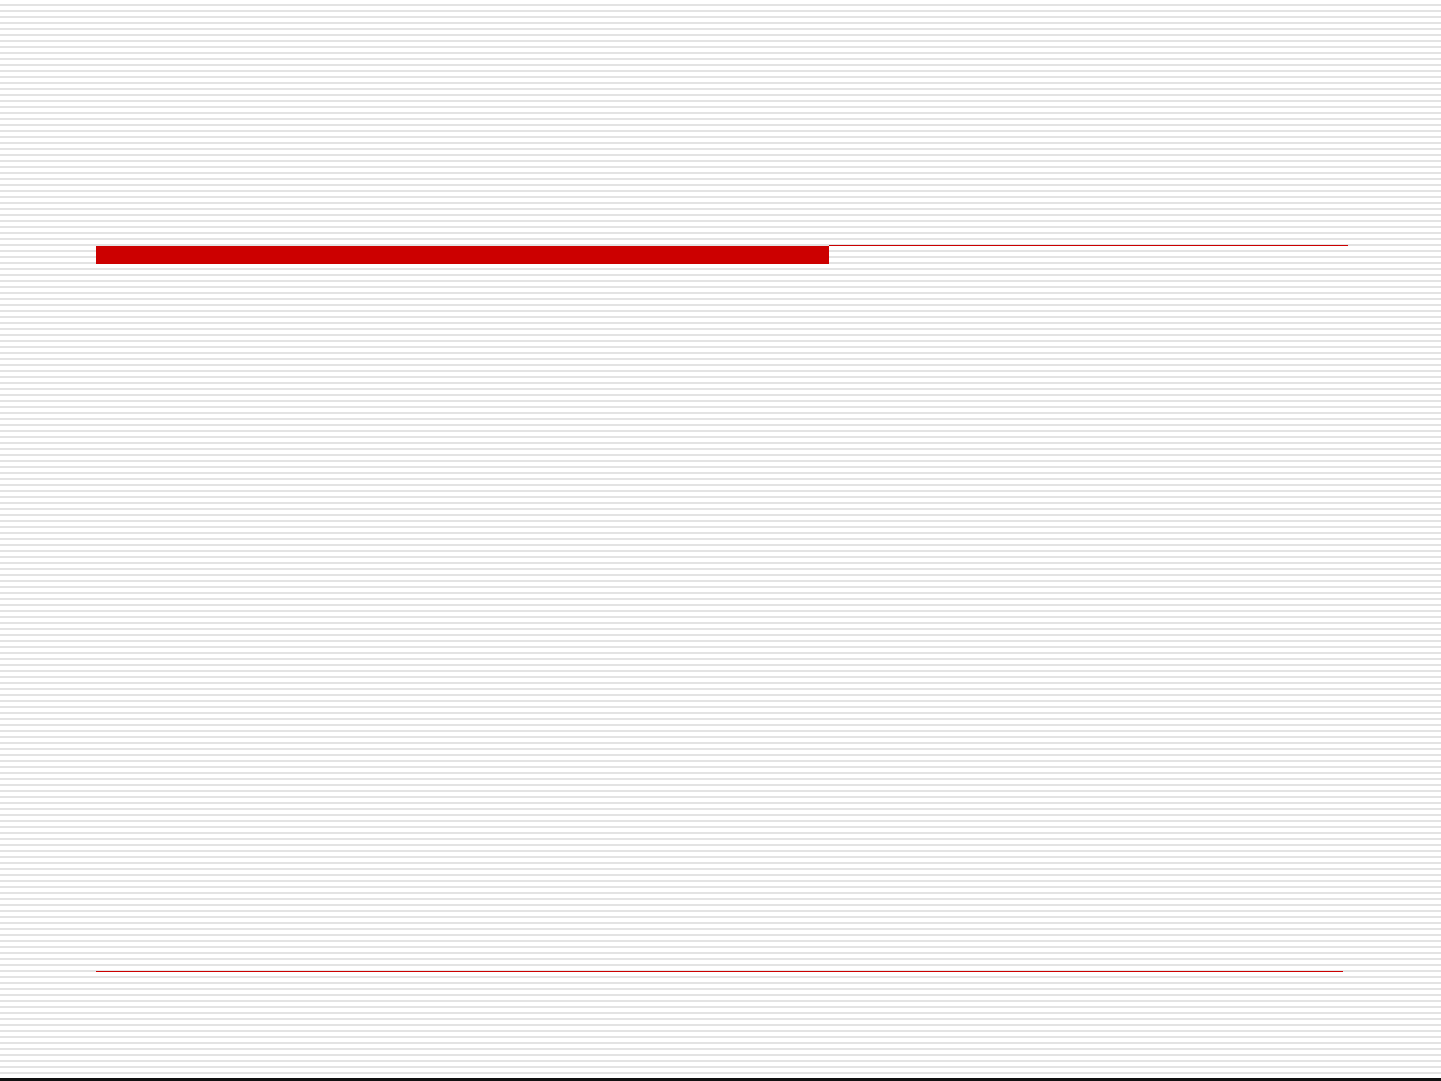  I want to click on slide-bottom-edge, so click(720, 1079).